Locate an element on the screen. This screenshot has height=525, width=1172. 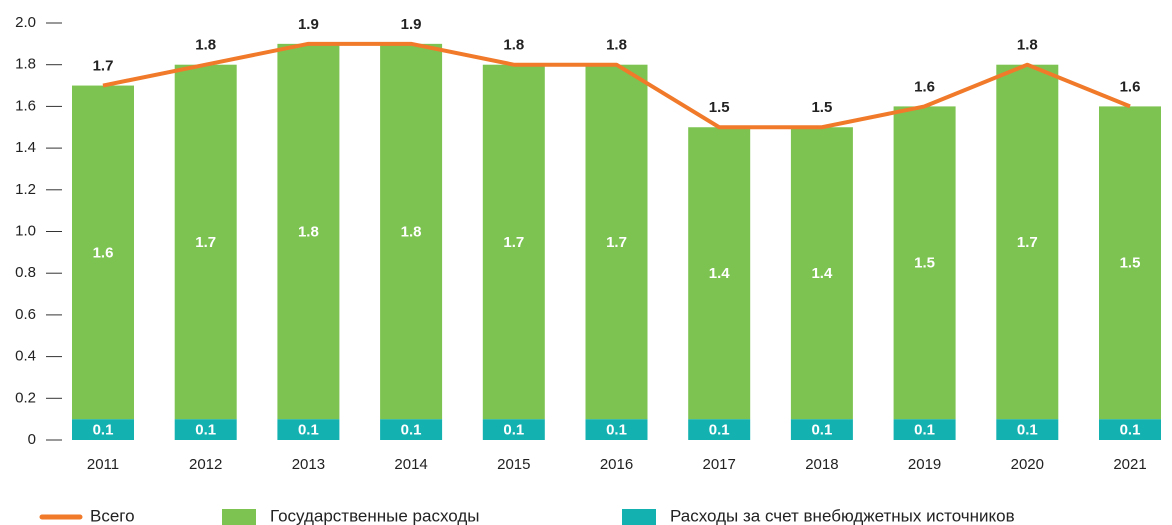
y-tick-label: 0.8 is located at coordinates (25, 272).